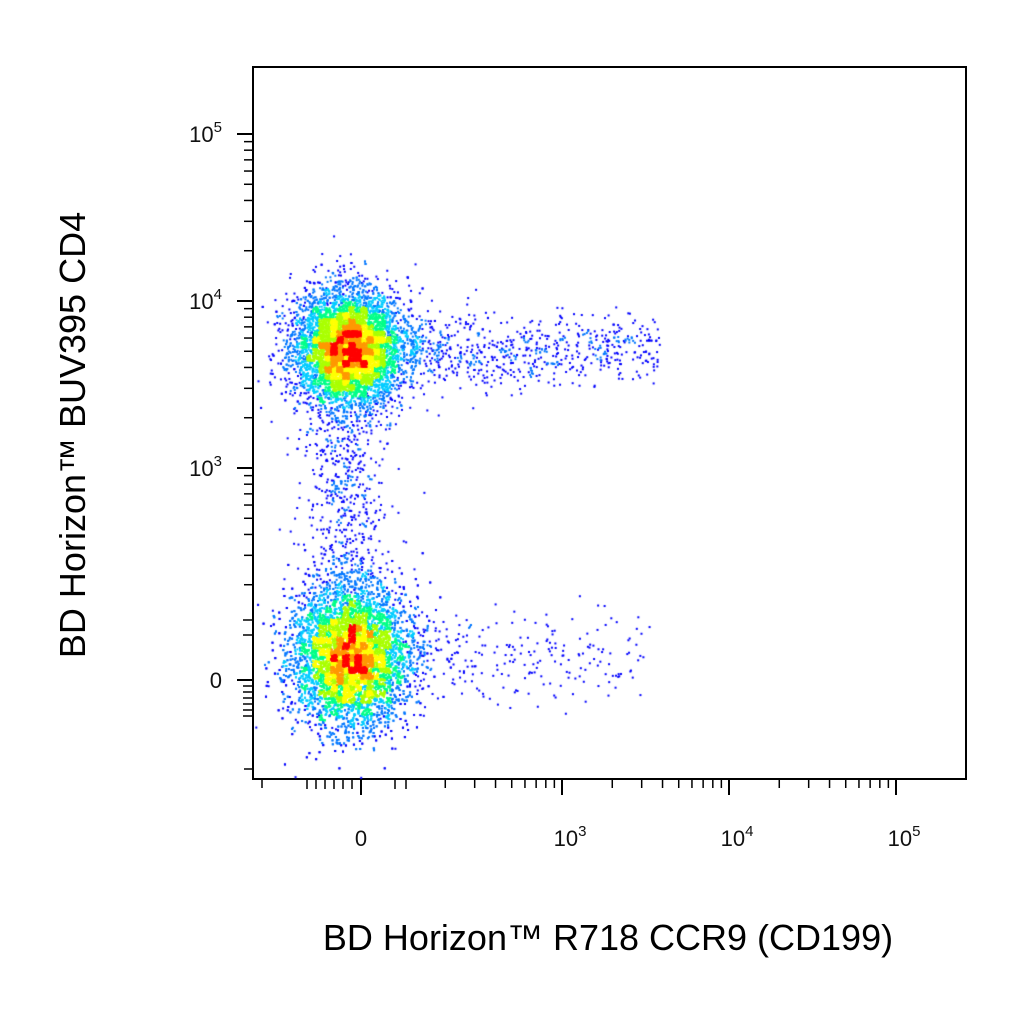  Describe the element at coordinates (904, 837) in the screenshot. I see `x-tick-label: 10⁵` at that location.